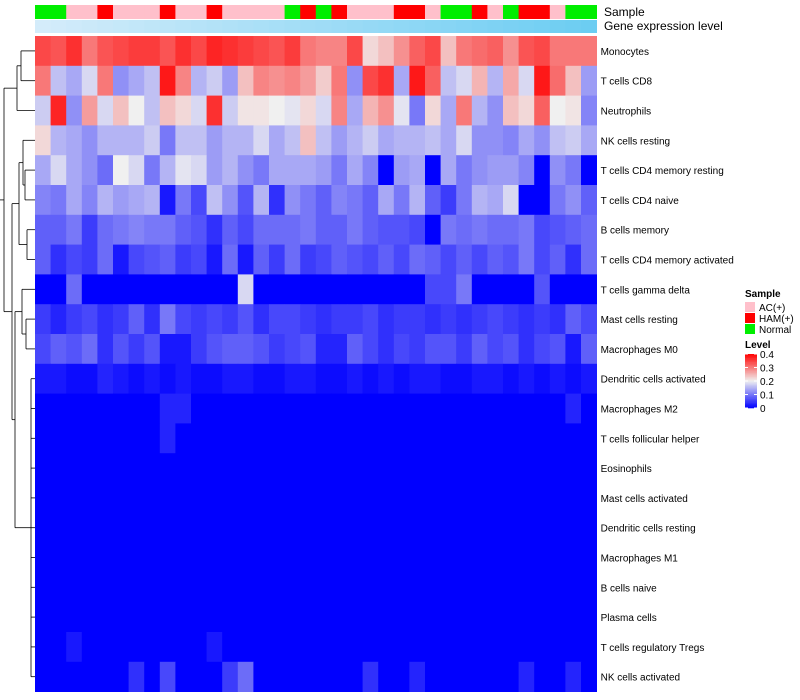 The width and height of the screenshot is (800, 700). Describe the element at coordinates (316, 26) in the screenshot. I see `expression-annotation-bar` at that location.